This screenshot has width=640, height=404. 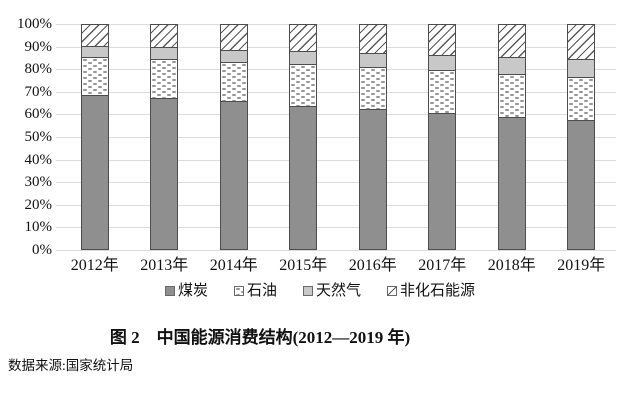 I want to click on legend-item-coal: 煤炭, so click(x=186, y=291).